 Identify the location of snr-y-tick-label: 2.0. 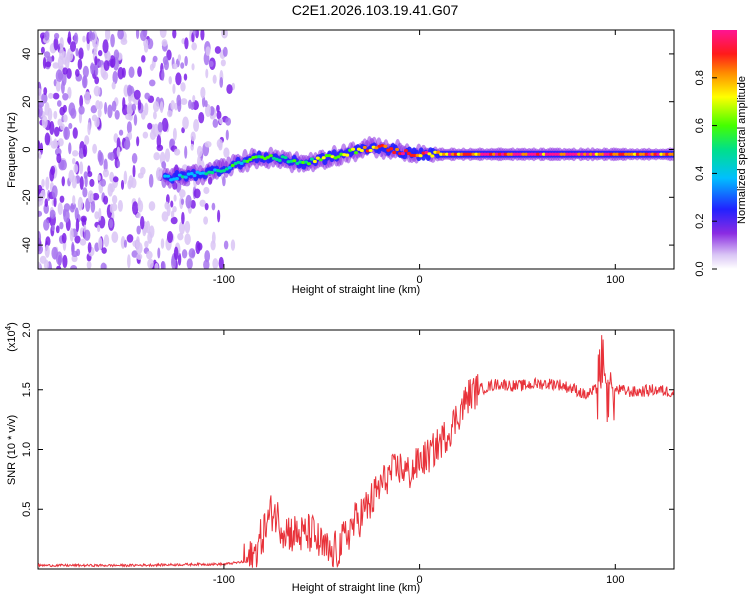
(27, 329).